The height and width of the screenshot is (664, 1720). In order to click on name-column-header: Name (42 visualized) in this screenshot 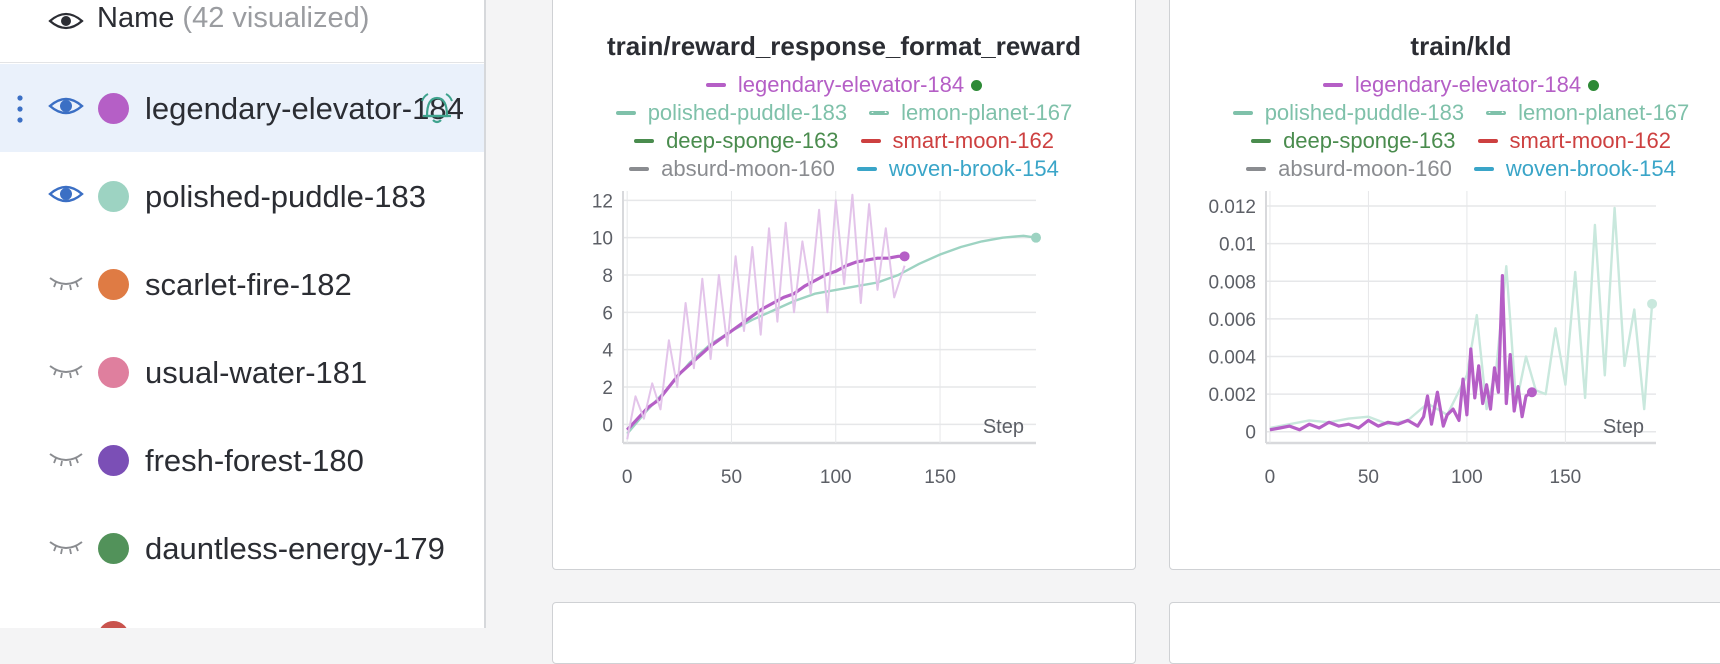, I will do `click(233, 18)`.